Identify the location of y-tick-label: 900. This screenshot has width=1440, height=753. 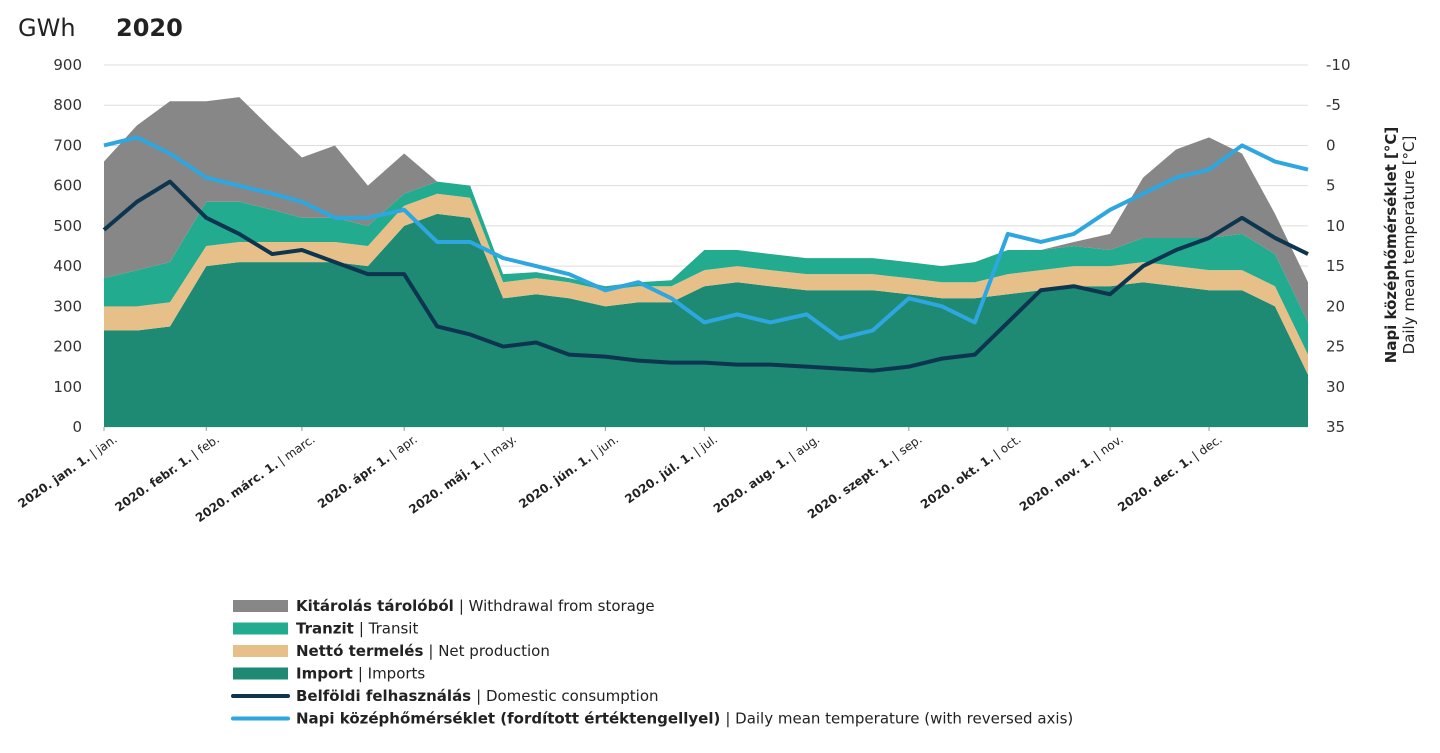
(67, 65).